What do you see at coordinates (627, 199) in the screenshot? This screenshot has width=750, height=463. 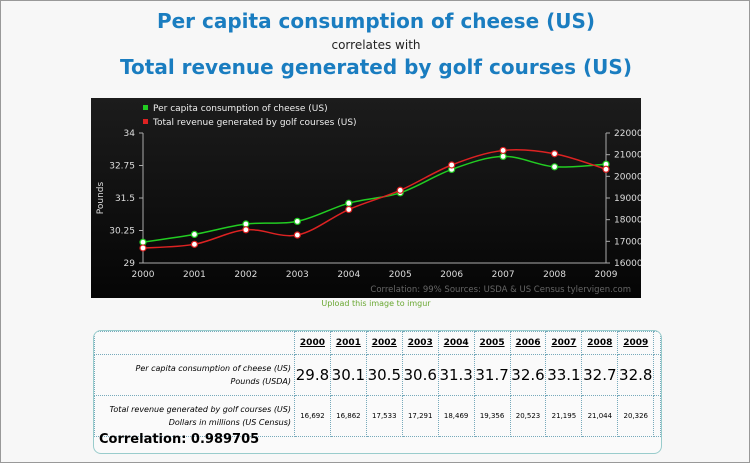 I see `right-tick-label: 19000` at bounding box center [627, 199].